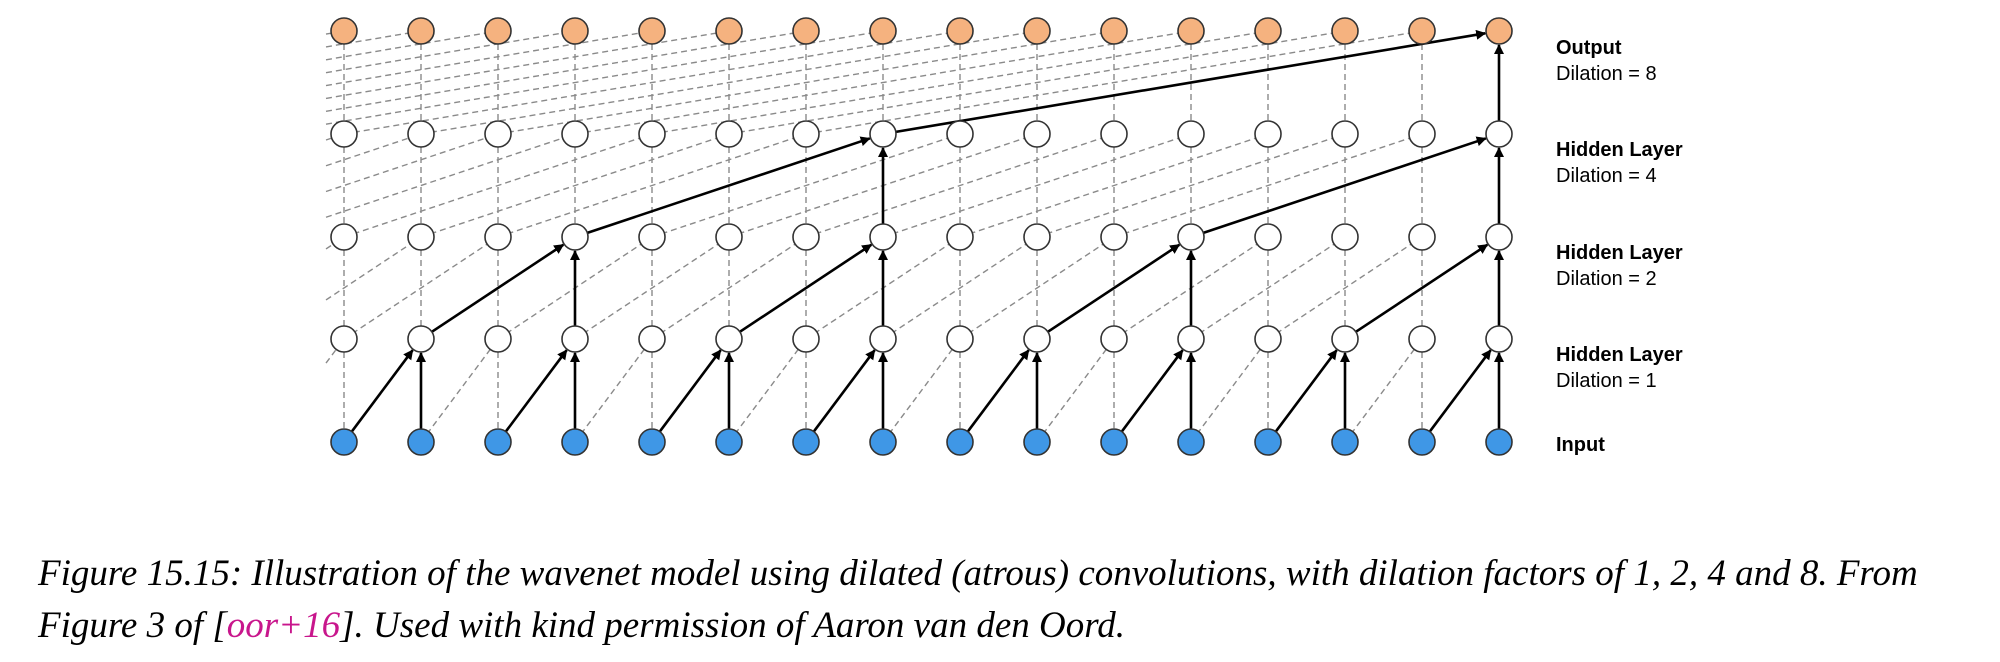 Image resolution: width=2000 pixels, height=662 pixels. I want to click on layer-label-hidden1: Hidden Layer Dilation = 1, so click(1619, 368).